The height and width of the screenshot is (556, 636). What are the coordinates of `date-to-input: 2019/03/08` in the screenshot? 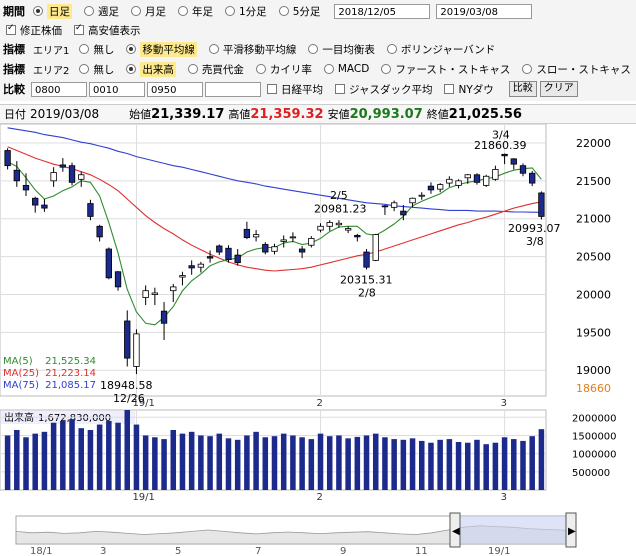 It's located at (484, 11).